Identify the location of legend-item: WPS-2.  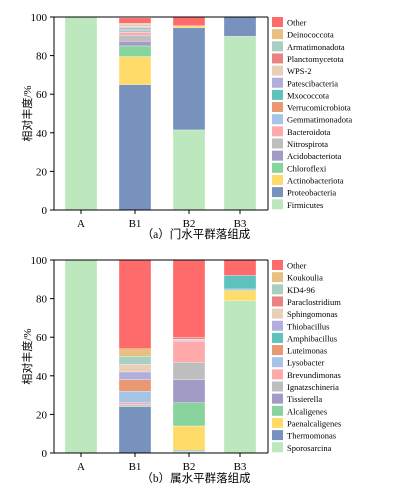
(292, 70).